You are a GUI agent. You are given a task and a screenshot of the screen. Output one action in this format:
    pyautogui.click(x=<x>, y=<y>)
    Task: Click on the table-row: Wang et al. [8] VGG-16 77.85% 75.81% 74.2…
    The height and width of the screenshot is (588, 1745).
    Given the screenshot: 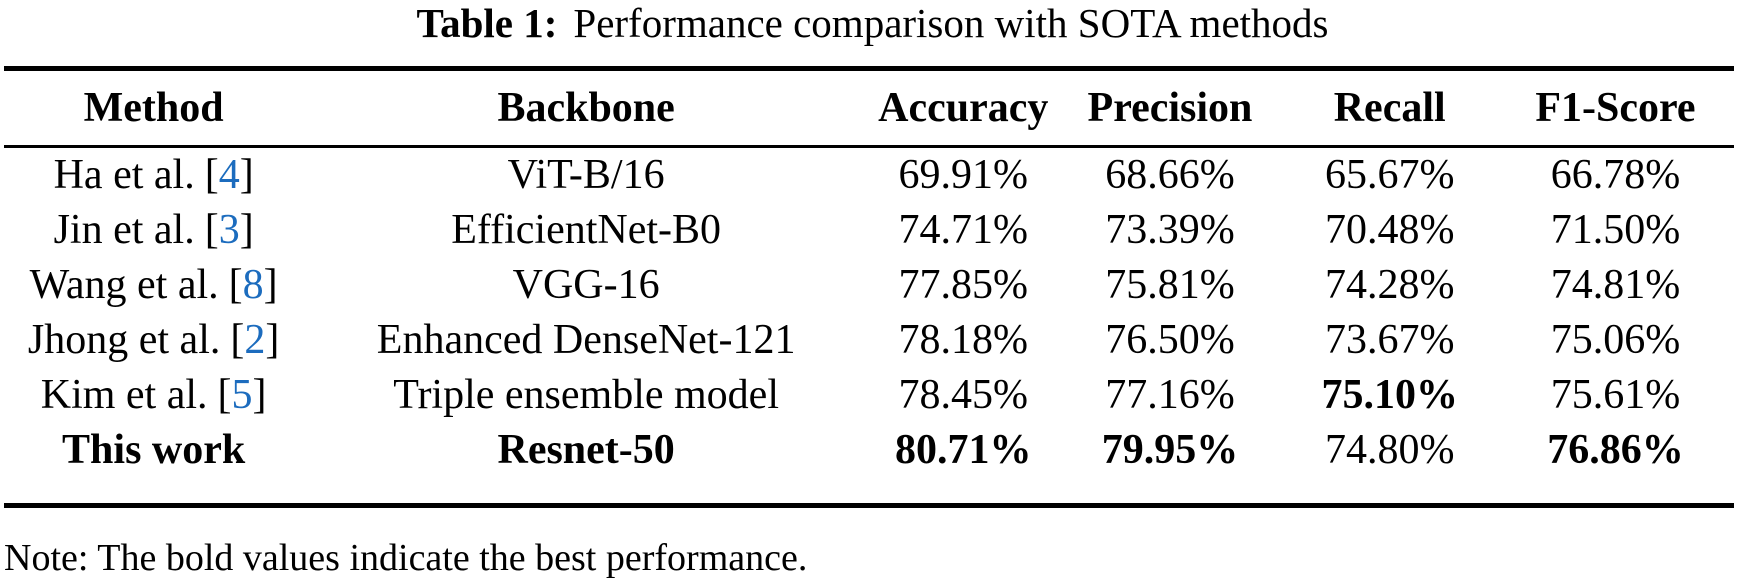 What is the action you would take?
    pyautogui.click(x=869, y=285)
    